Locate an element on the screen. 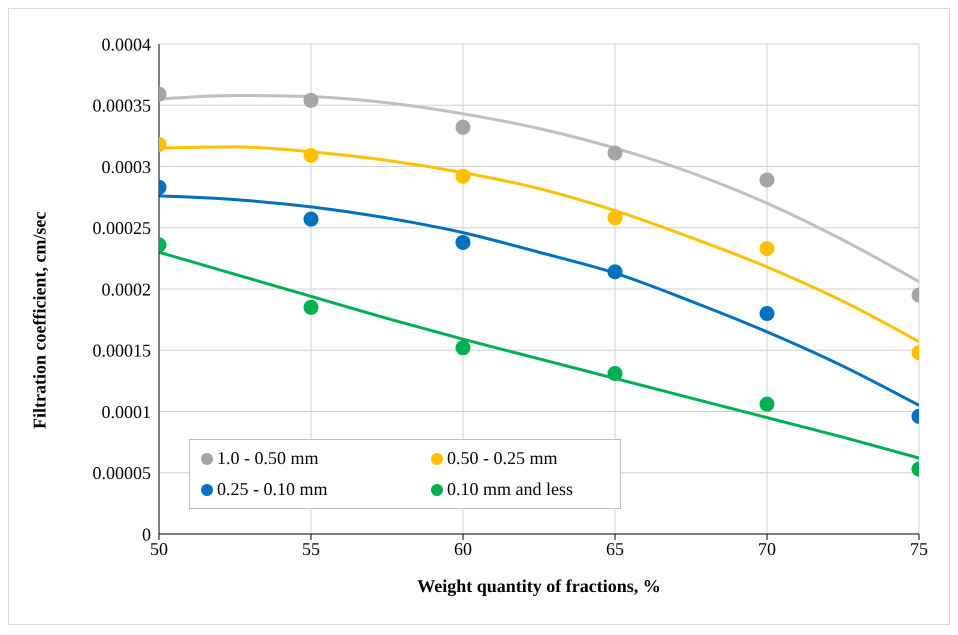  y-tick-label: 0.00025 is located at coordinates (121, 228).